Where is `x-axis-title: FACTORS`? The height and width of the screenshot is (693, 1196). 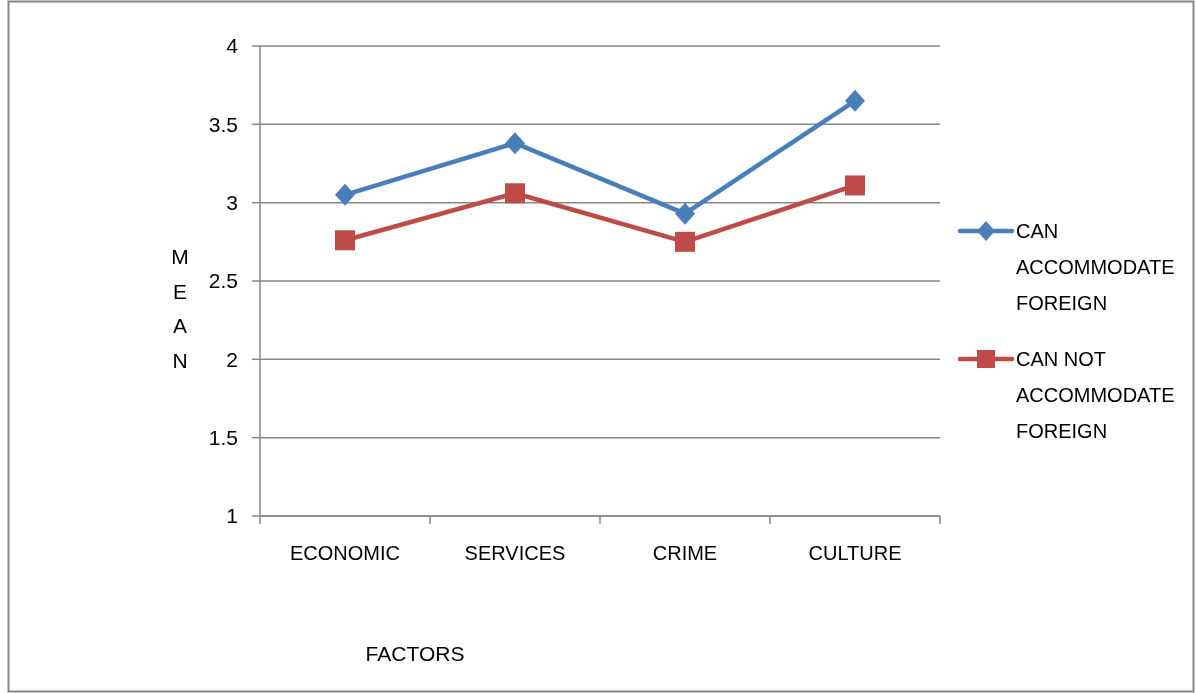 x-axis-title: FACTORS is located at coordinates (415, 654).